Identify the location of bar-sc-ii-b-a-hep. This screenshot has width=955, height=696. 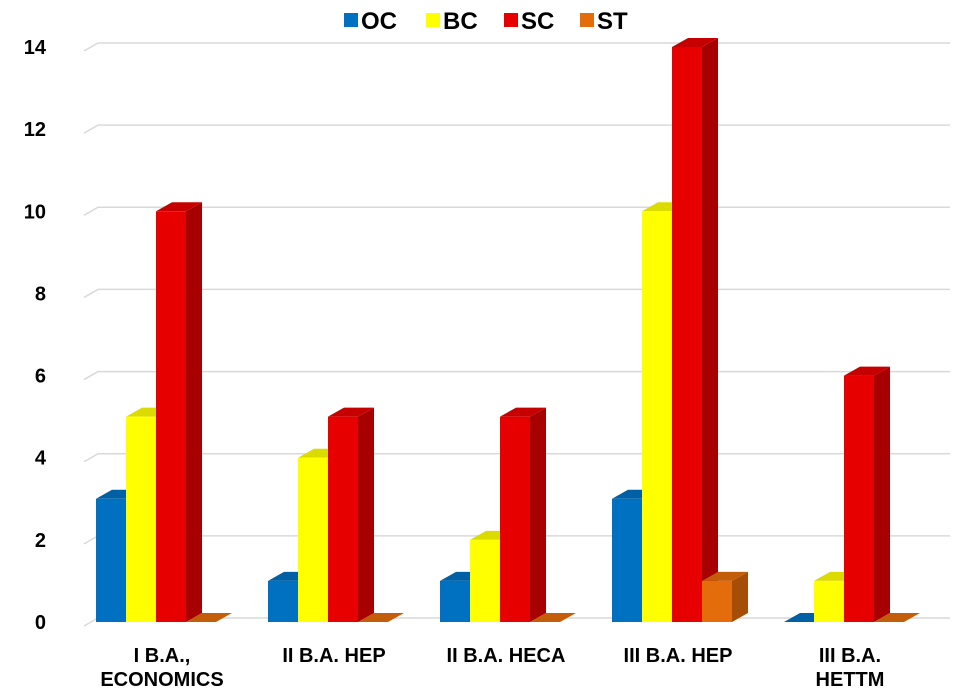
(351, 514).